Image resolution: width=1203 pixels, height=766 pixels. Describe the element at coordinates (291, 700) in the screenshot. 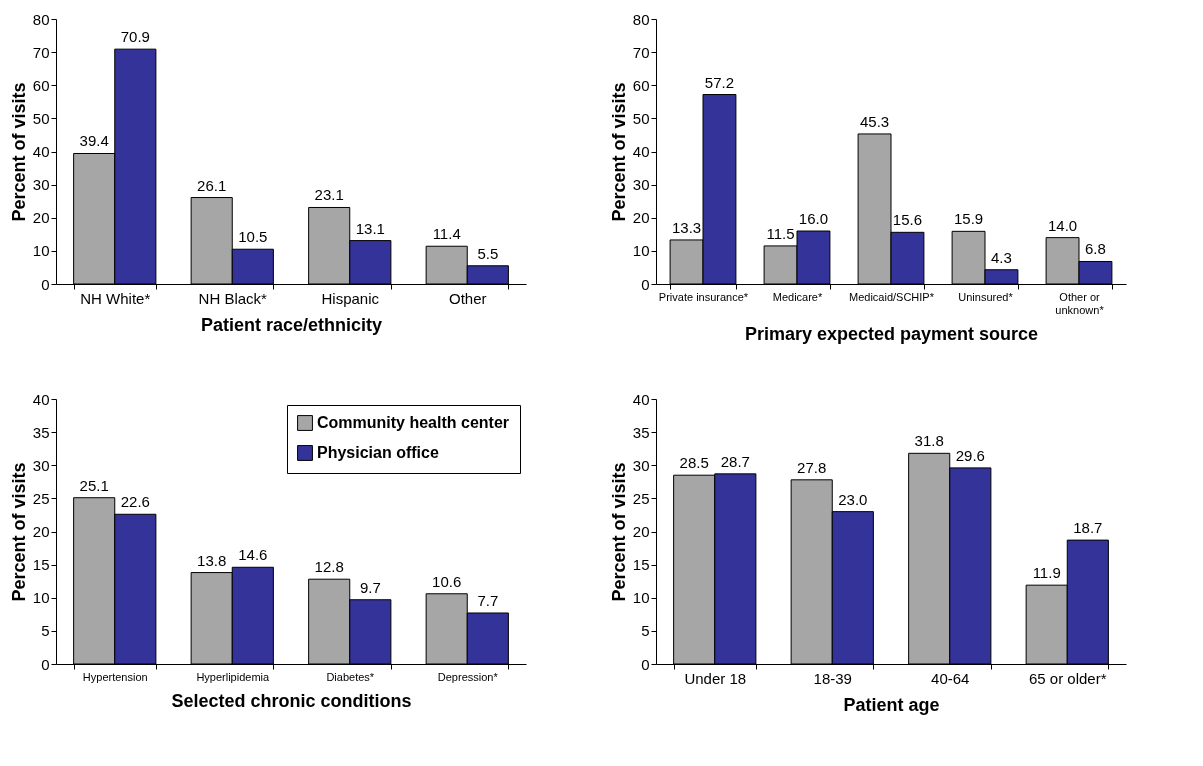

I see `x-axis-title: Selected chronic conditions` at that location.